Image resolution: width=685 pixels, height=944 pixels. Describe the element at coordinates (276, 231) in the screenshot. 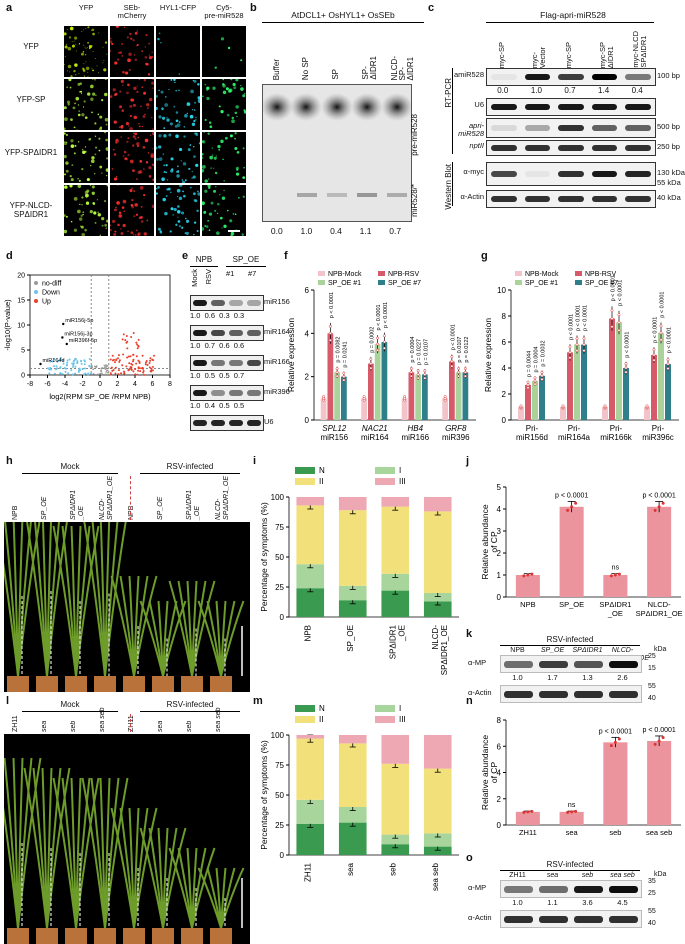

I see `gel-quant-value: 0.0` at that location.